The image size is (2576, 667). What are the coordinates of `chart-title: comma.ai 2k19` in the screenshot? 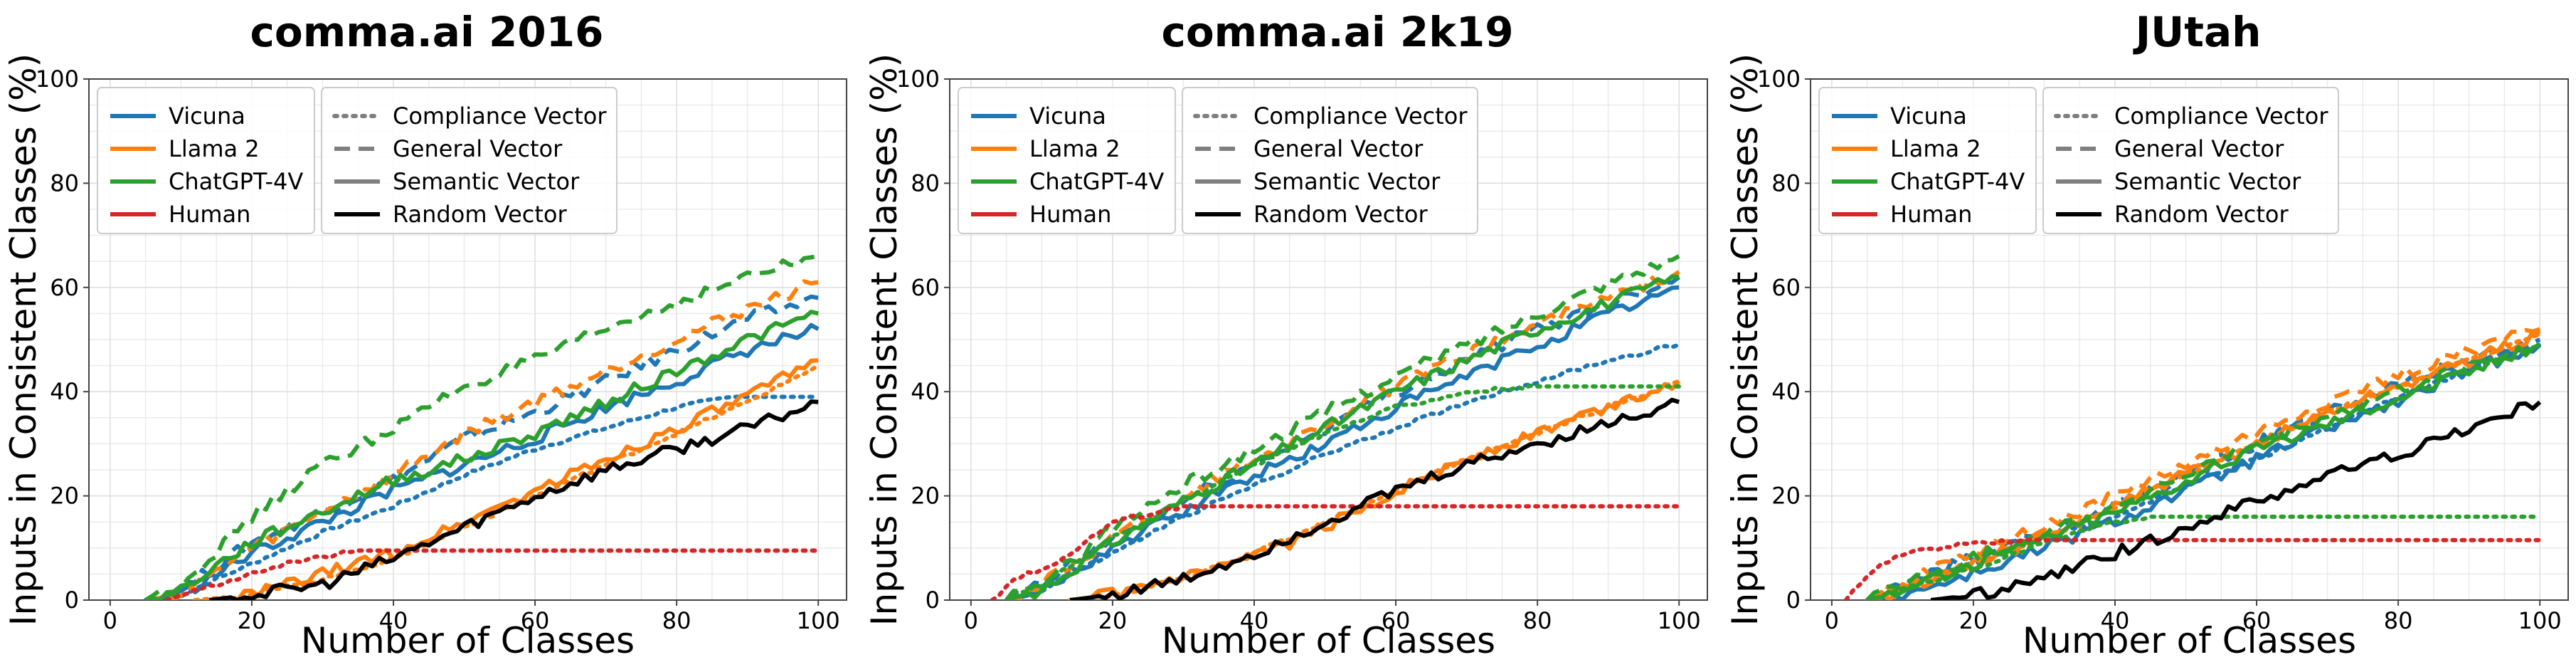 It's located at (1337, 32).